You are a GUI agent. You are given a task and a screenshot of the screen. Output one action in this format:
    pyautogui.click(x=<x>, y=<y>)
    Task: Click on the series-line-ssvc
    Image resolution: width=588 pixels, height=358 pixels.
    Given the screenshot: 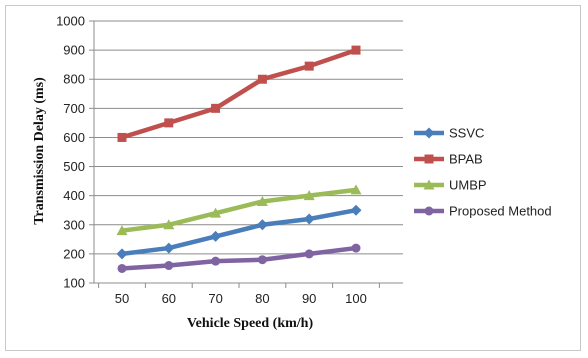 What is the action you would take?
    pyautogui.click(x=239, y=232)
    